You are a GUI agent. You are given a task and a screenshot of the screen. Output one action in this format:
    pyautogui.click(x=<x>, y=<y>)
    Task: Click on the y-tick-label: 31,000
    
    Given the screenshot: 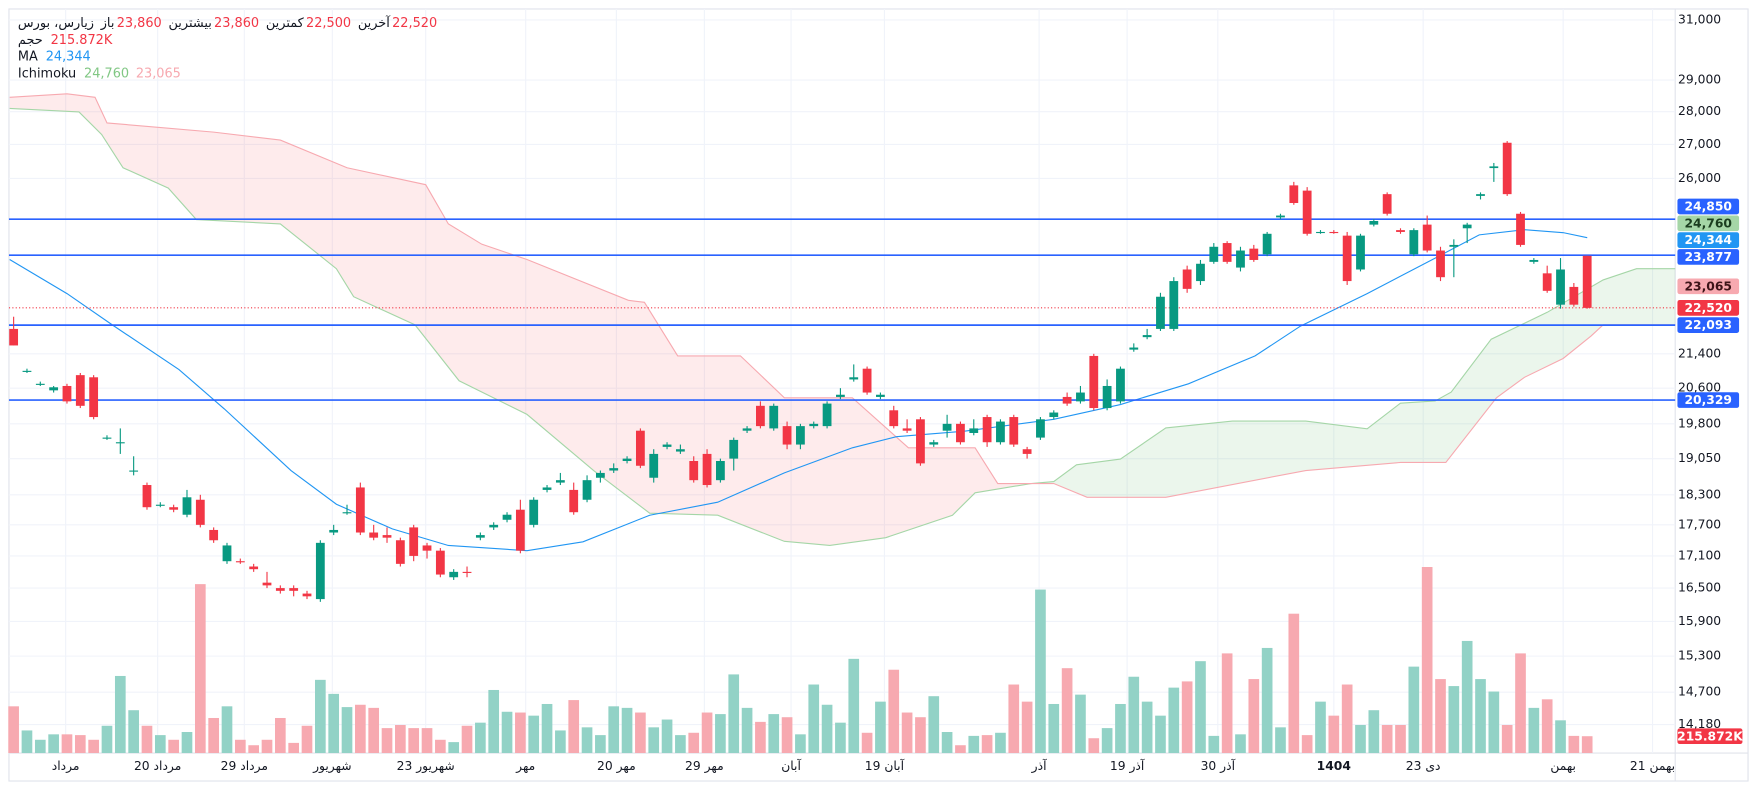 What is the action you would take?
    pyautogui.click(x=1699, y=19)
    